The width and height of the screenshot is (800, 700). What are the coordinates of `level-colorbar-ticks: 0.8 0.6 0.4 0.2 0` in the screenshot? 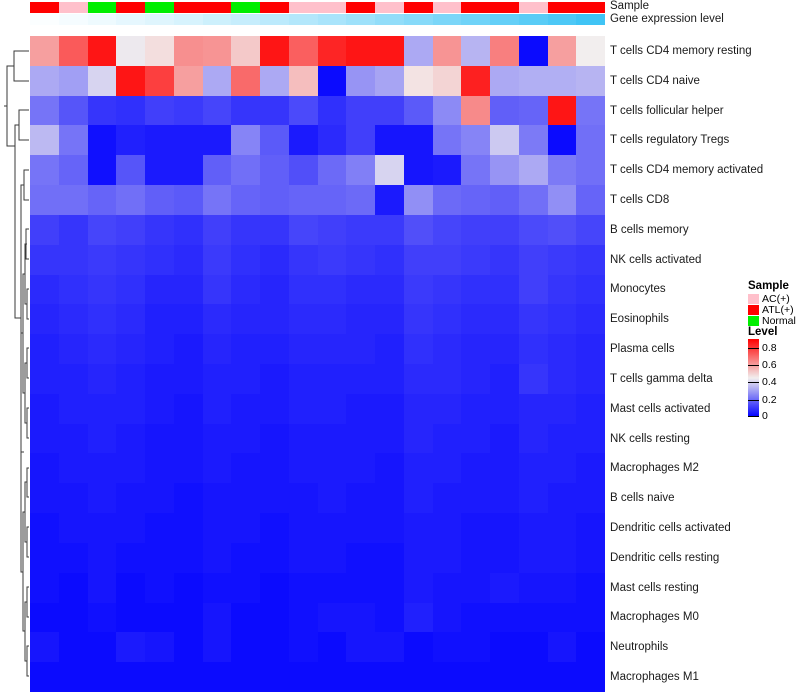 It's located at (772, 380).